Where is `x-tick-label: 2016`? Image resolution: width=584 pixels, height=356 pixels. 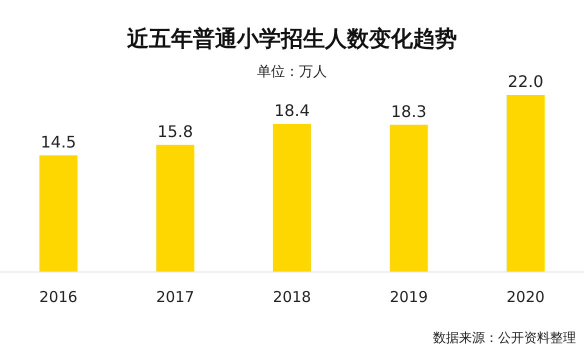 x-tick-label: 2016 is located at coordinates (58, 297).